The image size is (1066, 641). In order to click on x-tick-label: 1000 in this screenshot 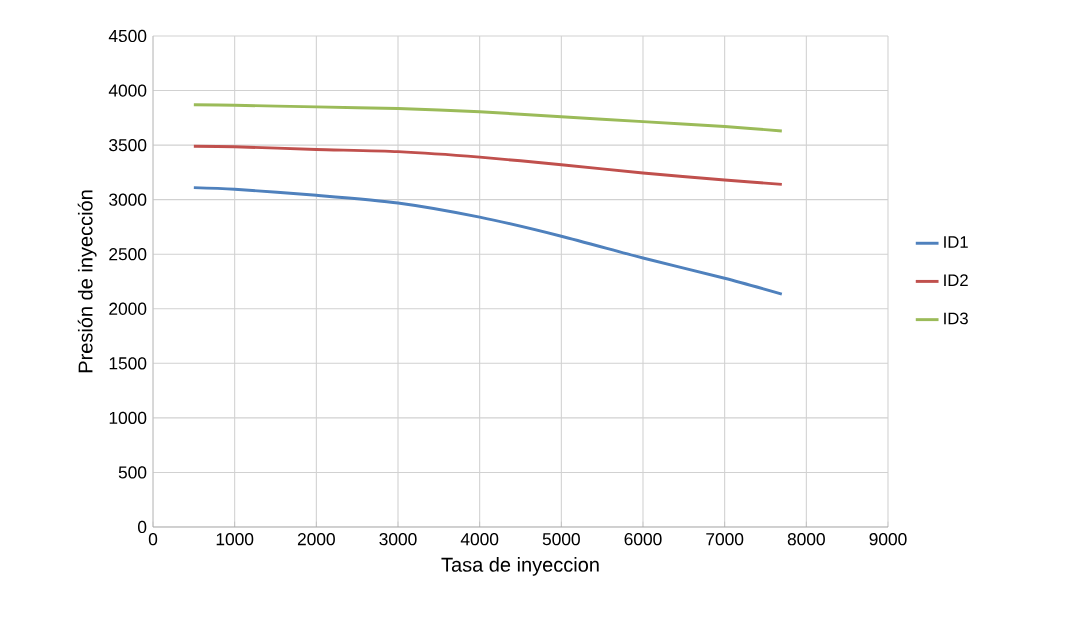, I will do `click(235, 539)`.